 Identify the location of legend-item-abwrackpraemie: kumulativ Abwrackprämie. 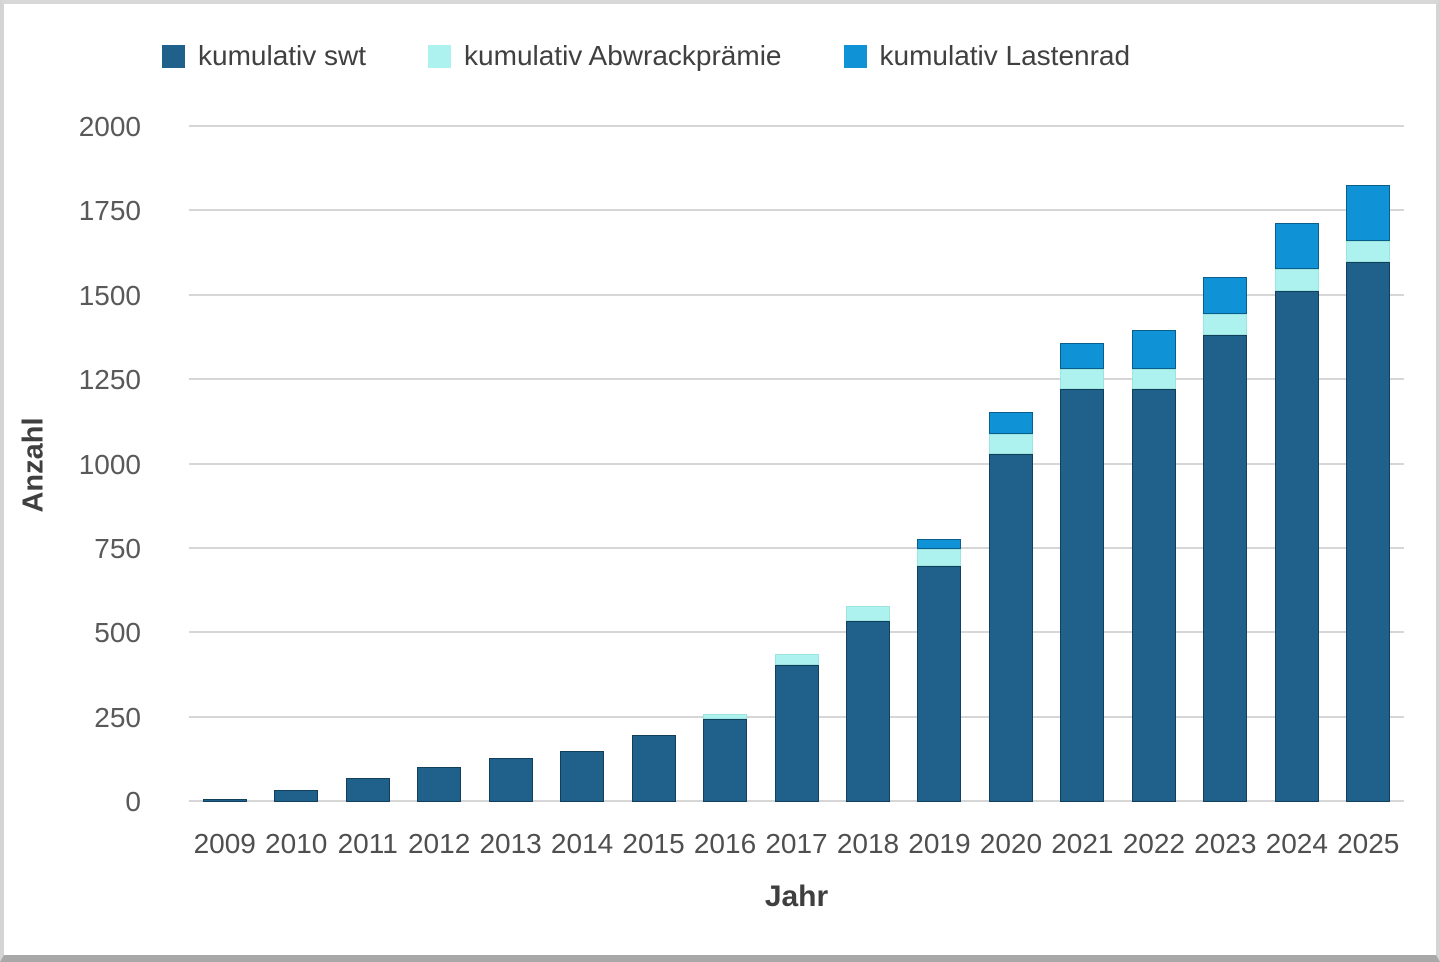
(605, 56).